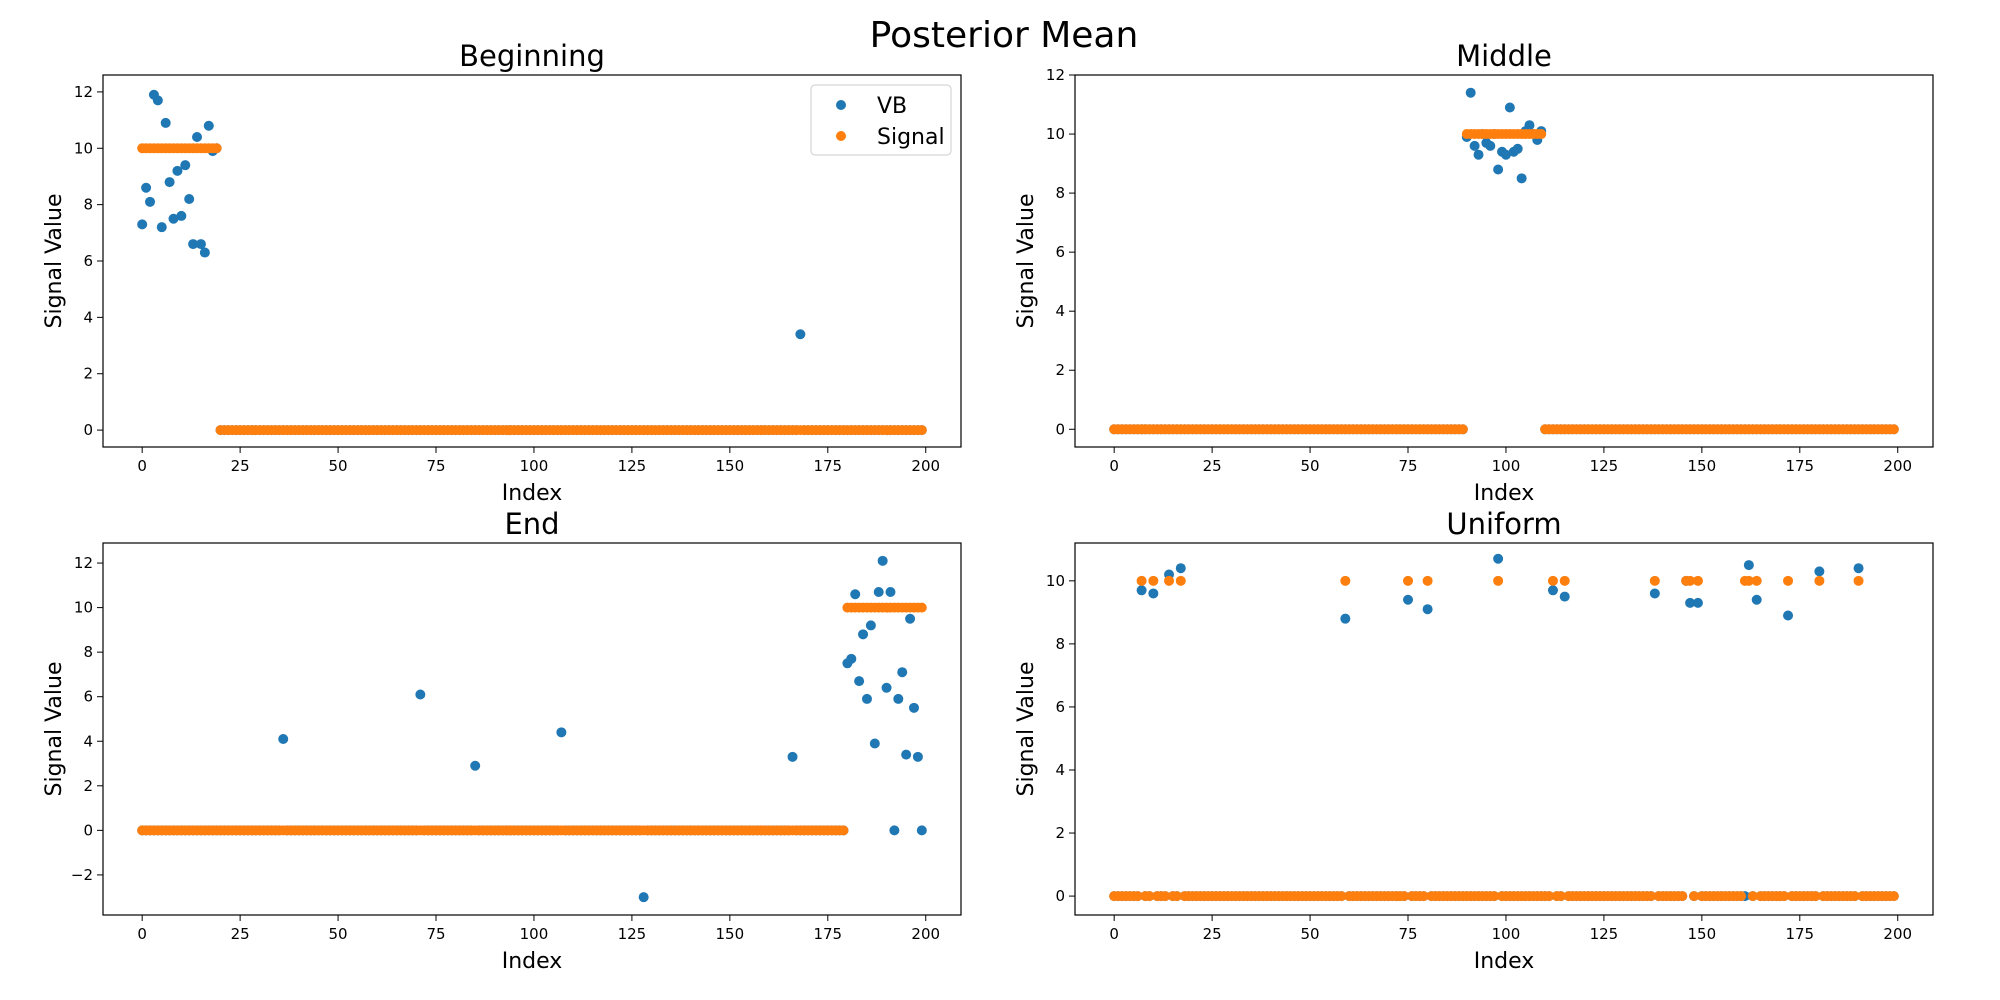  Describe the element at coordinates (730, 466) in the screenshot. I see `x-tick-label: 150` at that location.